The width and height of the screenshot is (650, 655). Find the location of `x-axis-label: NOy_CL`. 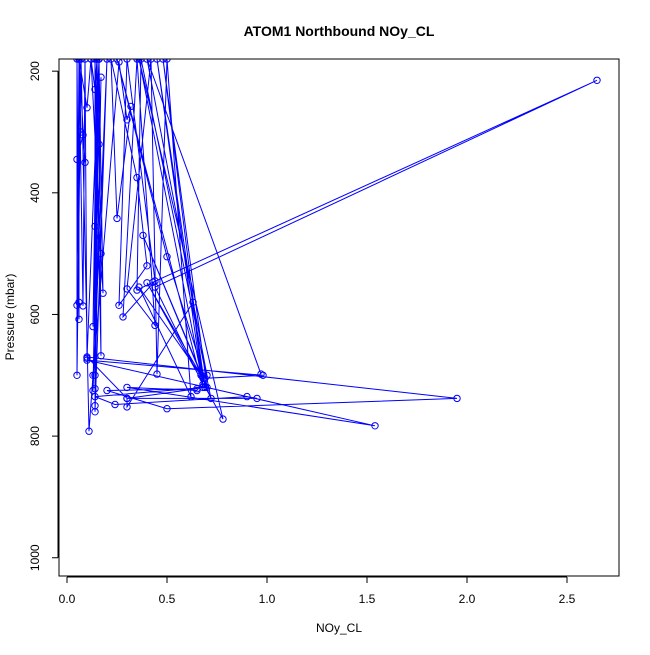

x-axis-label: NOy_CL is located at coordinates (339, 628).